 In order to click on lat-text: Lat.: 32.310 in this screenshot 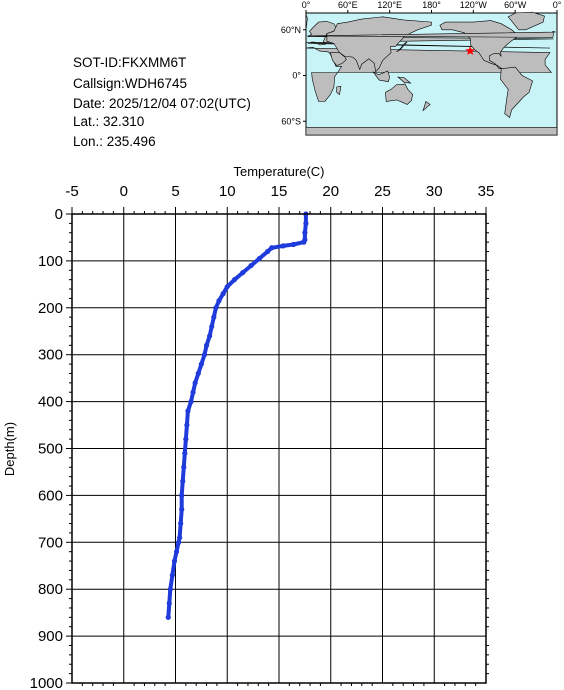, I will do `click(108, 121)`.